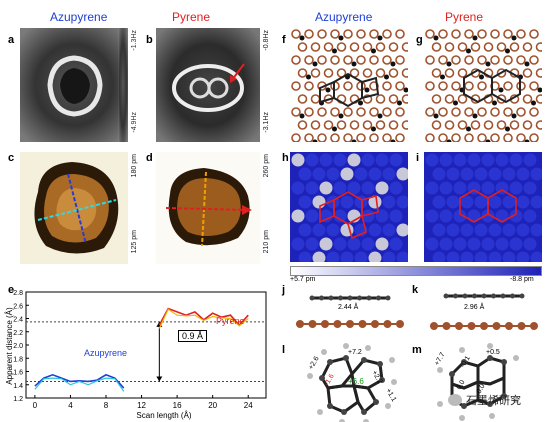 The width and height of the screenshot is (554, 422). What do you see at coordinates (134, 166) in the screenshot?
I see `colorbar-c-top: 180 pm` at bounding box center [134, 166].